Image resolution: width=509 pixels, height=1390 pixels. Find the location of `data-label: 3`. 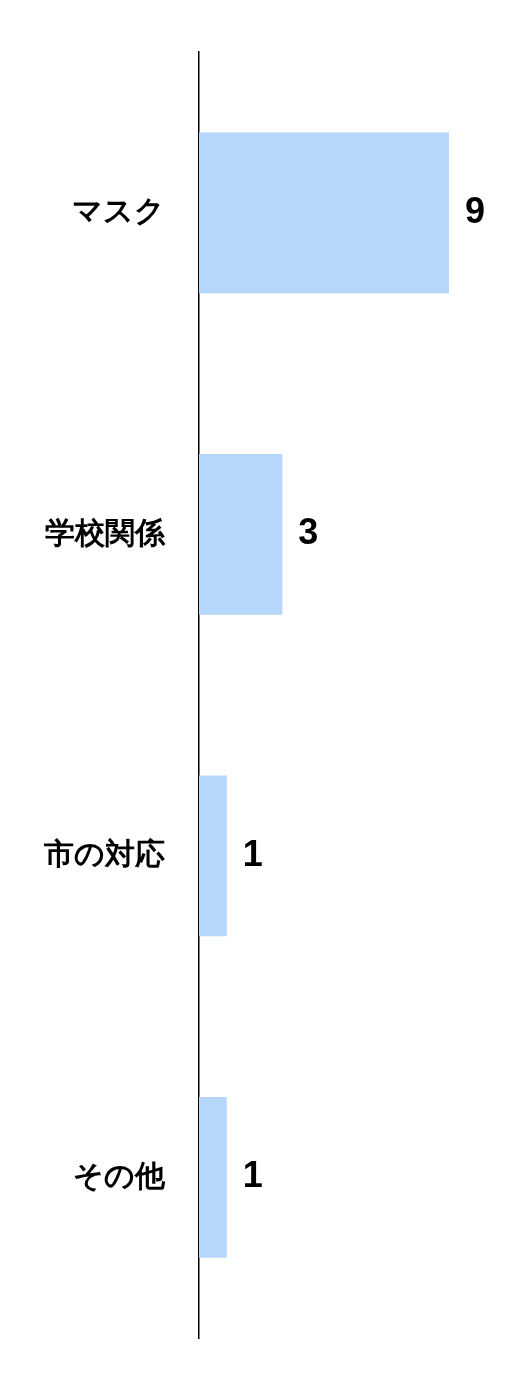

data-label: 3 is located at coordinates (308, 532).